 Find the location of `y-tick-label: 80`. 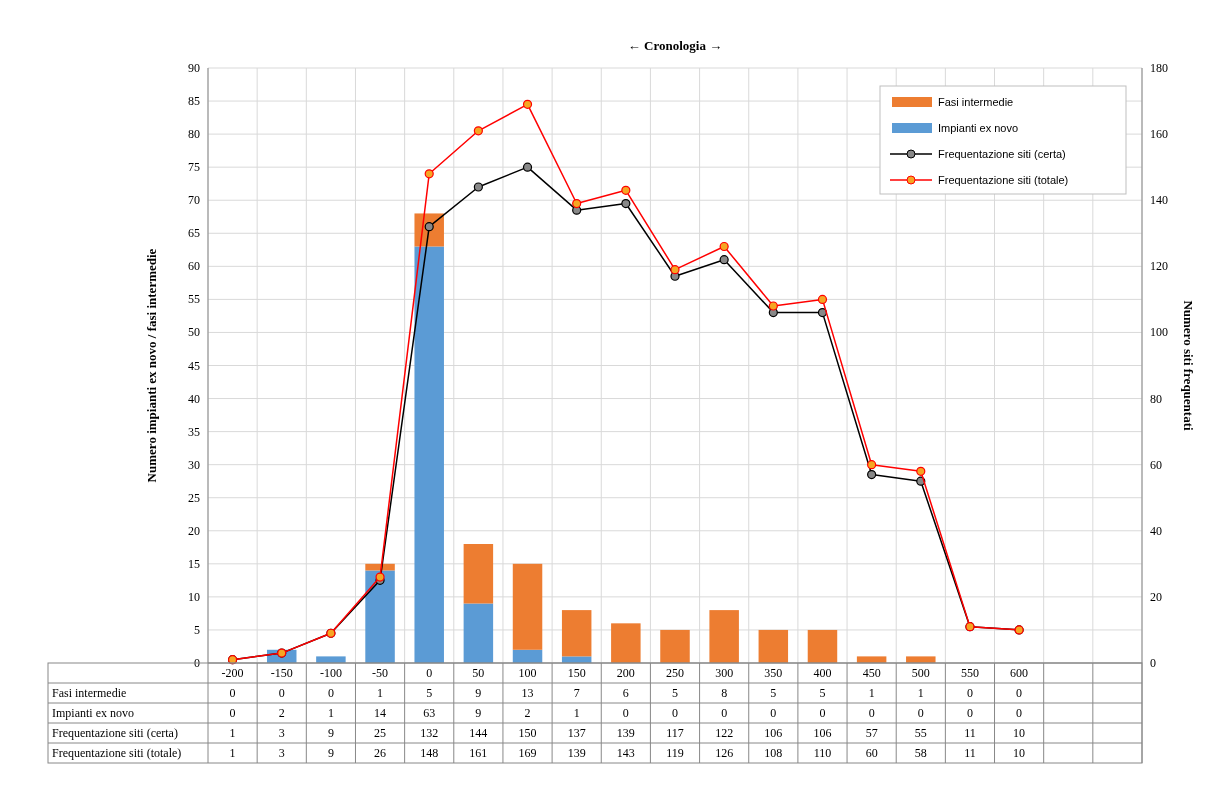

y-tick-label: 80 is located at coordinates (194, 134).